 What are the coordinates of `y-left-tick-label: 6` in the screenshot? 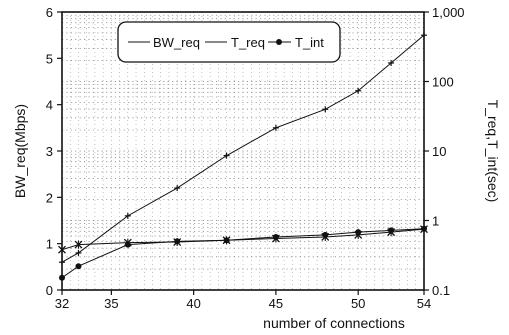 It's located at (49, 12).